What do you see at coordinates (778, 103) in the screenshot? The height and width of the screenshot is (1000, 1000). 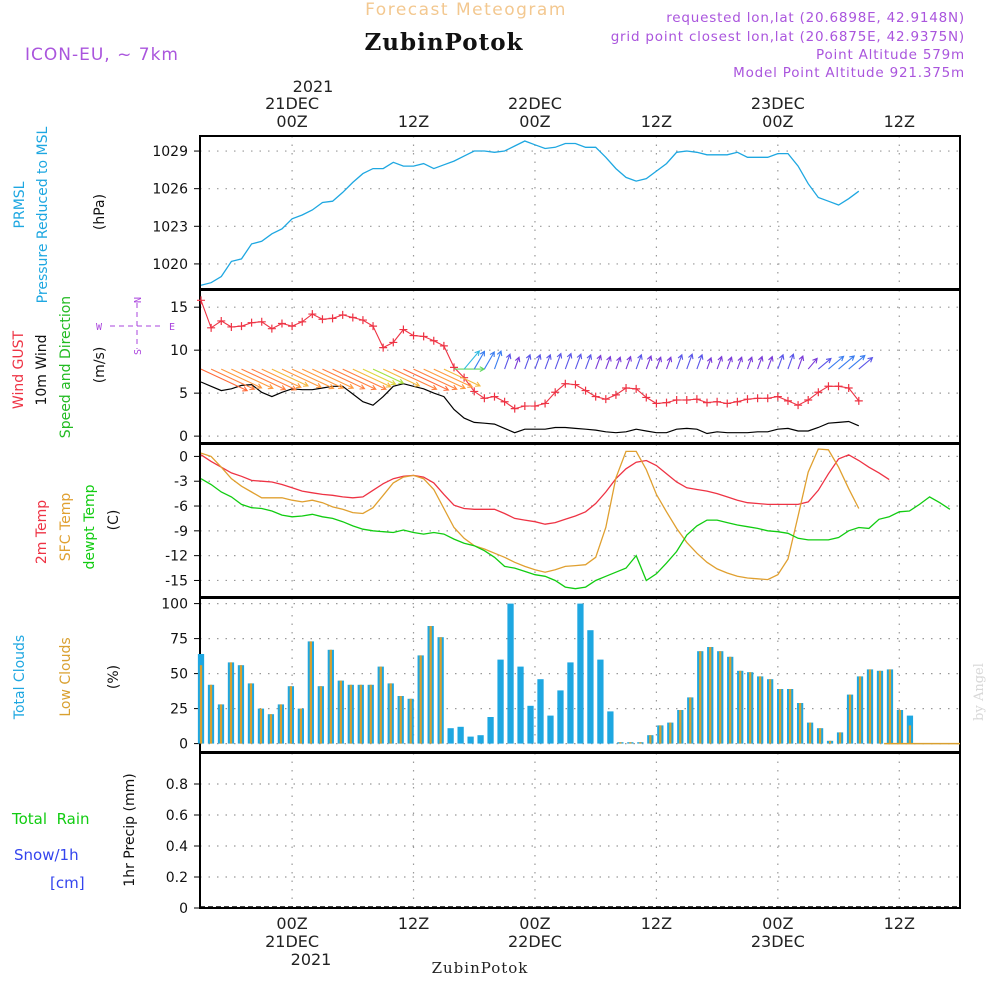 I see `top-day-label: 23DEC` at bounding box center [778, 103].